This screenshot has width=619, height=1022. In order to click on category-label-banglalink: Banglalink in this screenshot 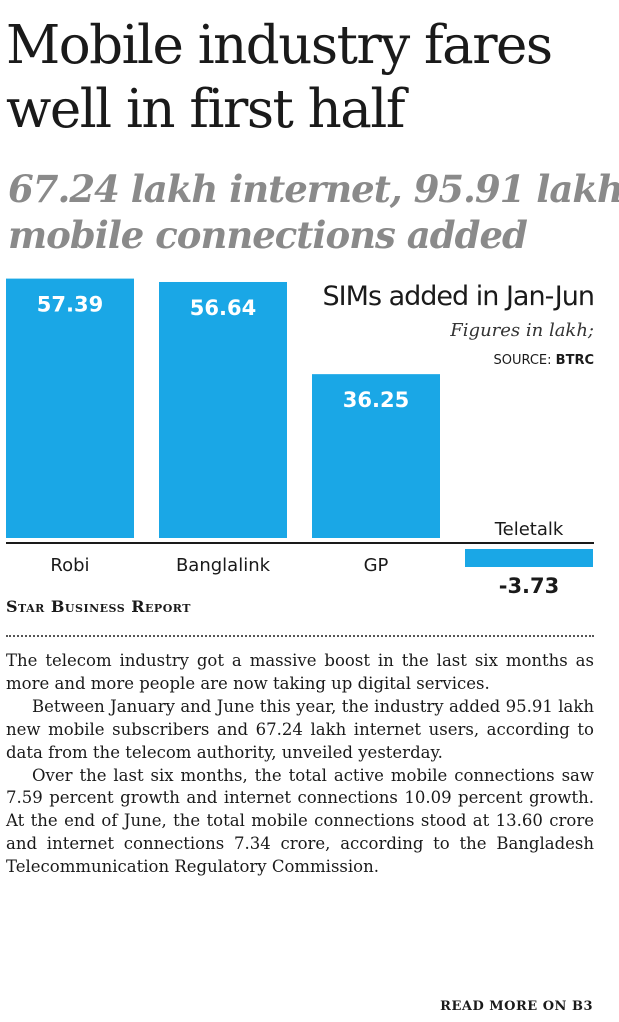, I will do `click(223, 565)`.